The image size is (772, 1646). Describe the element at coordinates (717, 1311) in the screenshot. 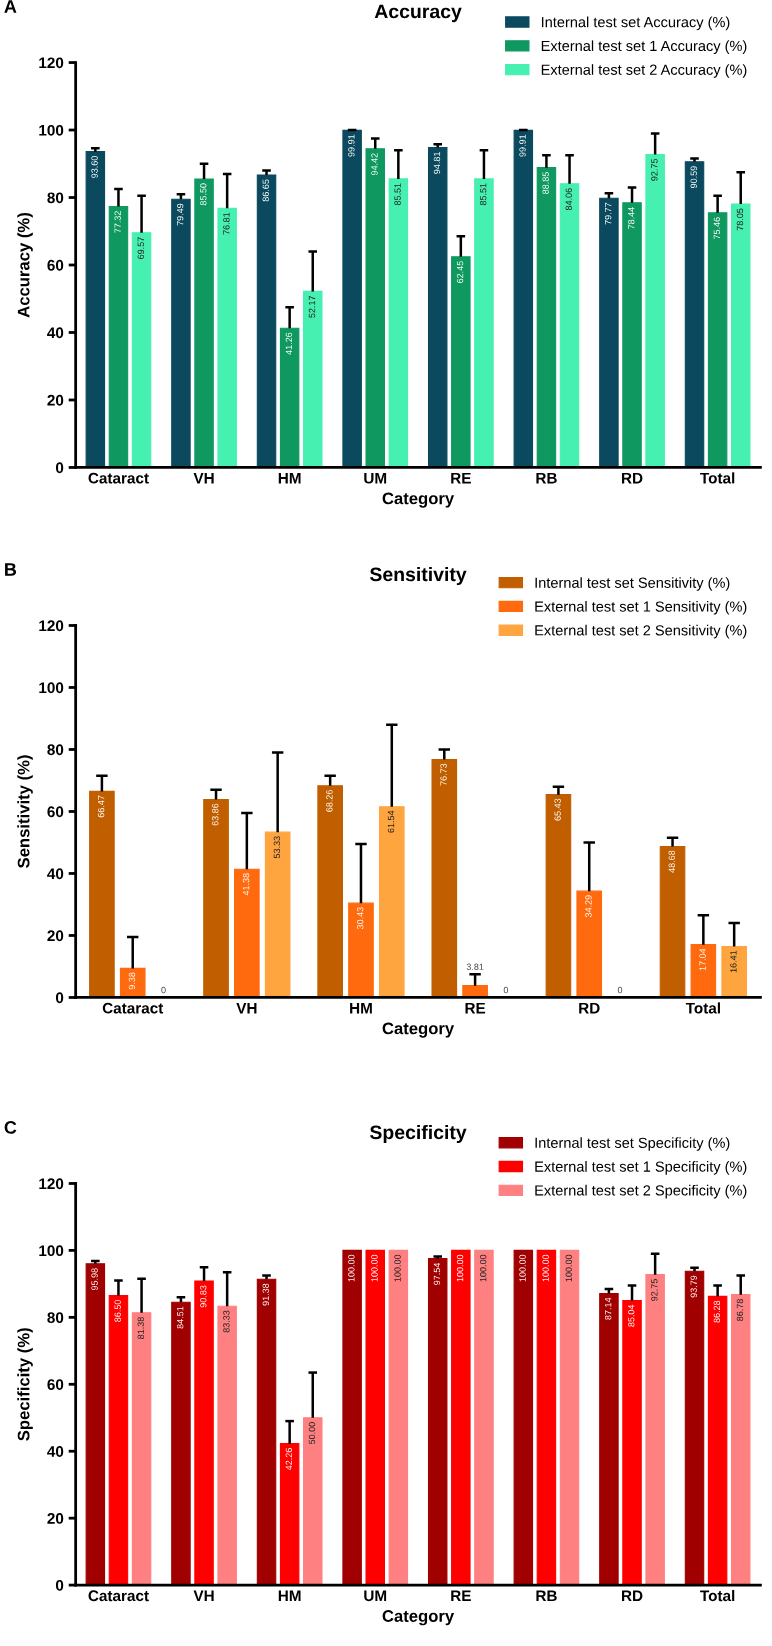

I see `data-label: 86.28` at that location.